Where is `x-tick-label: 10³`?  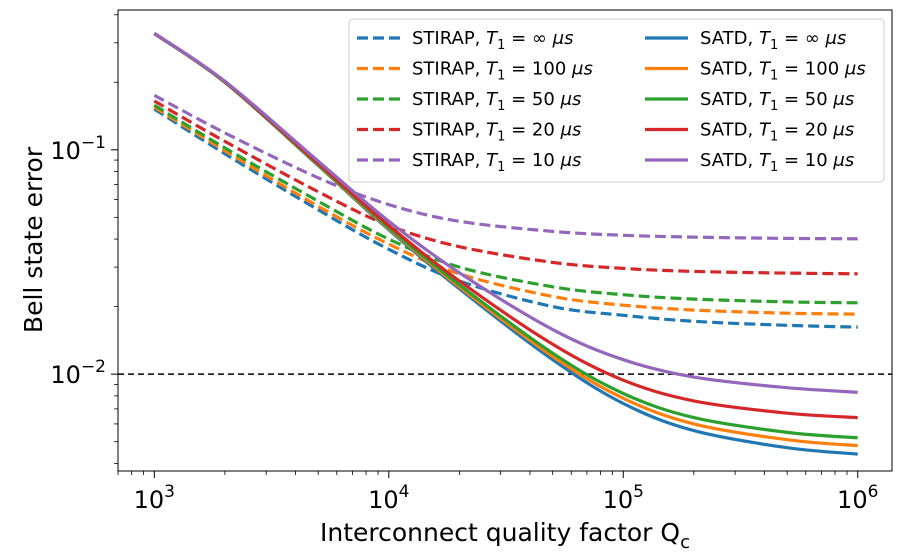
x-tick-label: 10³ is located at coordinates (154, 498).